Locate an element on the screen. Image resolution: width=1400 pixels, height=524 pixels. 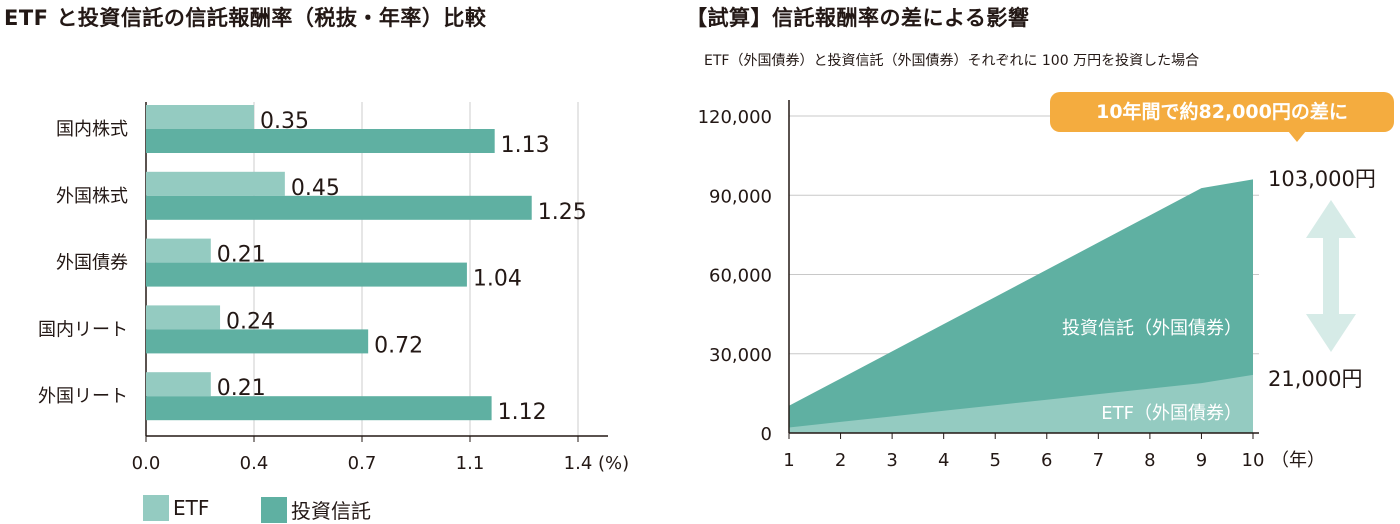
bar-category-label: 国内リート is located at coordinates (83, 329).